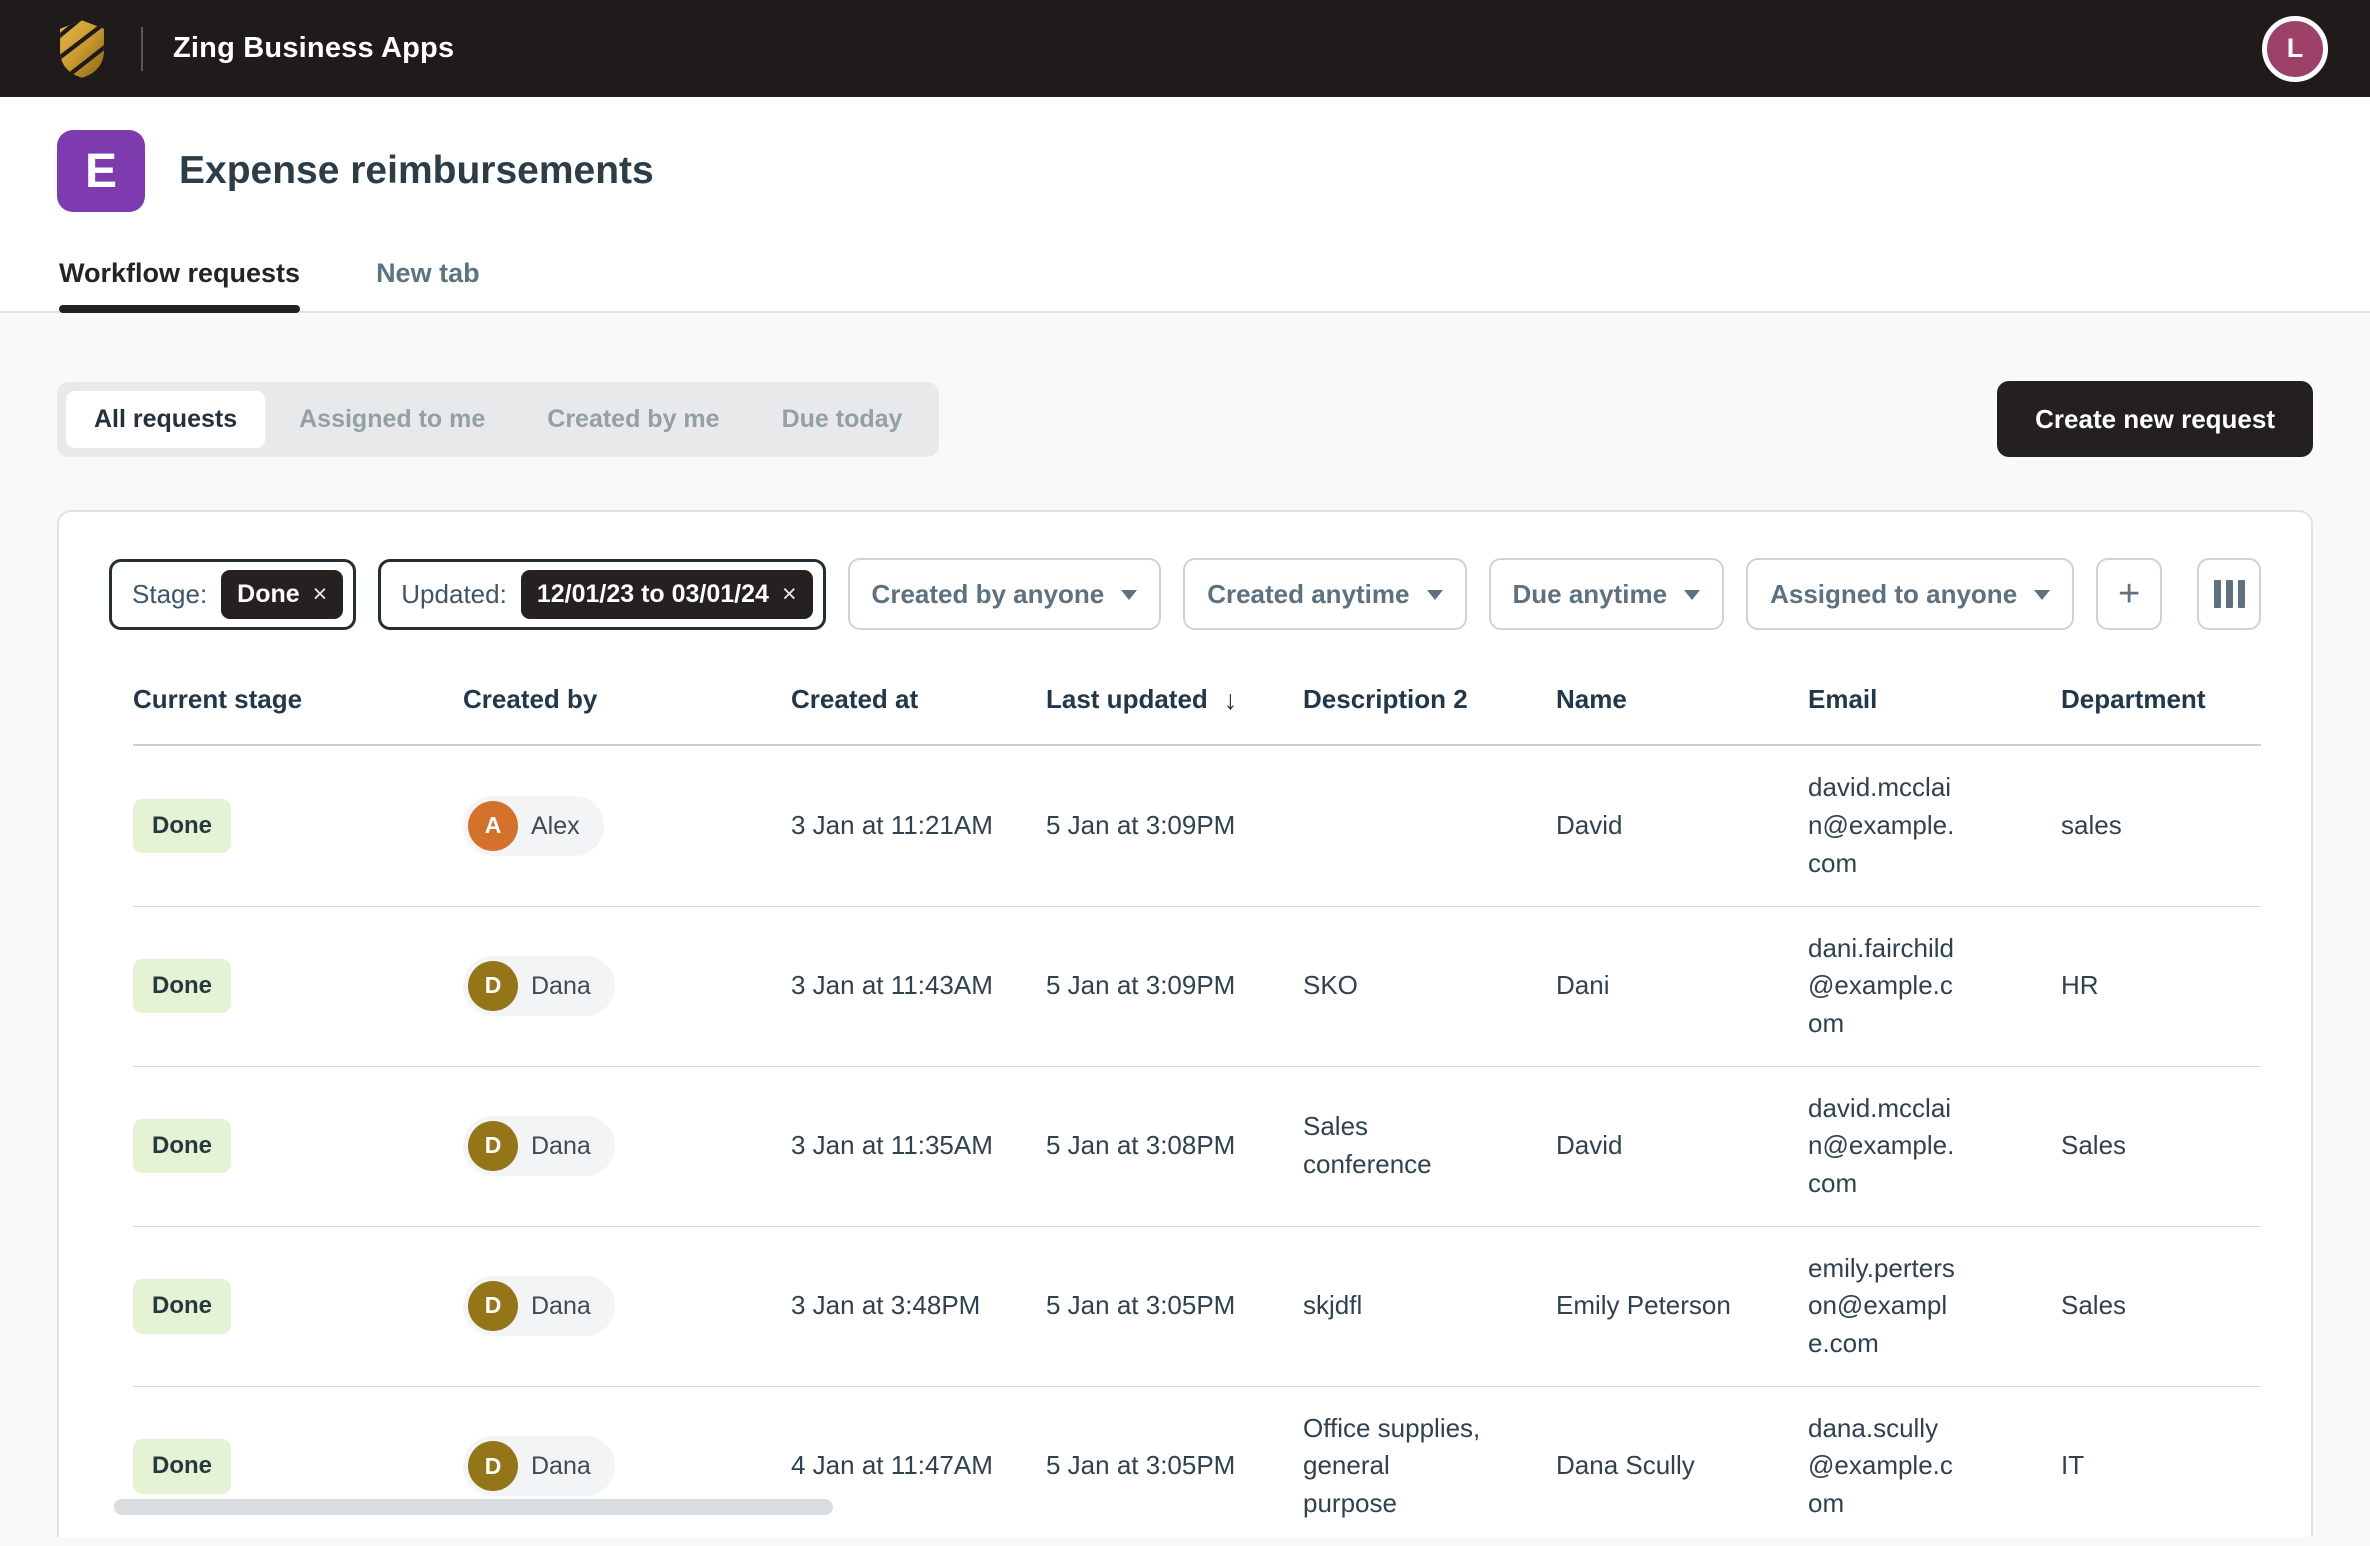  What do you see at coordinates (314, 48) in the screenshot?
I see `app-name: Zing Business Apps` at bounding box center [314, 48].